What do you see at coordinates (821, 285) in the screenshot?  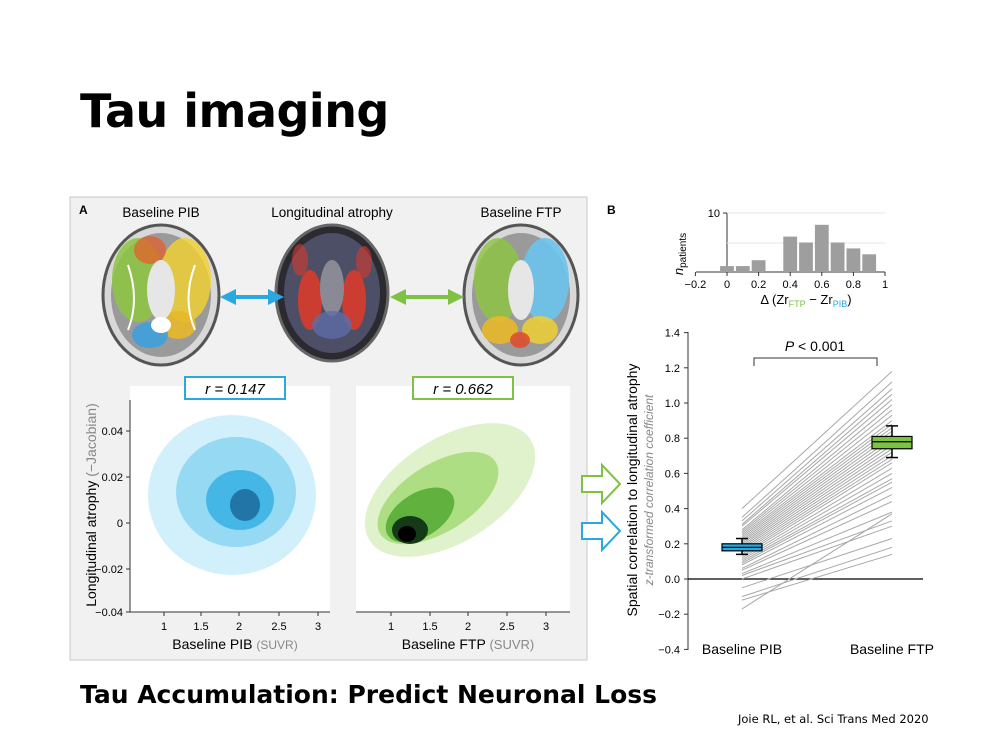 I see `hist-x-tick-label: 0.6` at bounding box center [821, 285].